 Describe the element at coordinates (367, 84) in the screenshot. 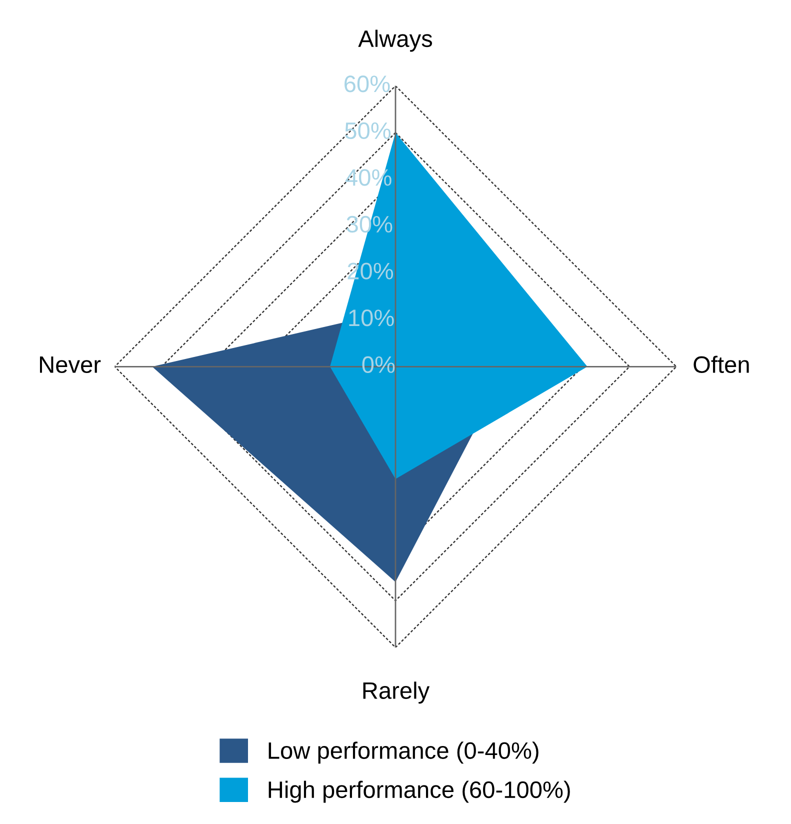

I see `y-tick-label: 60%` at that location.